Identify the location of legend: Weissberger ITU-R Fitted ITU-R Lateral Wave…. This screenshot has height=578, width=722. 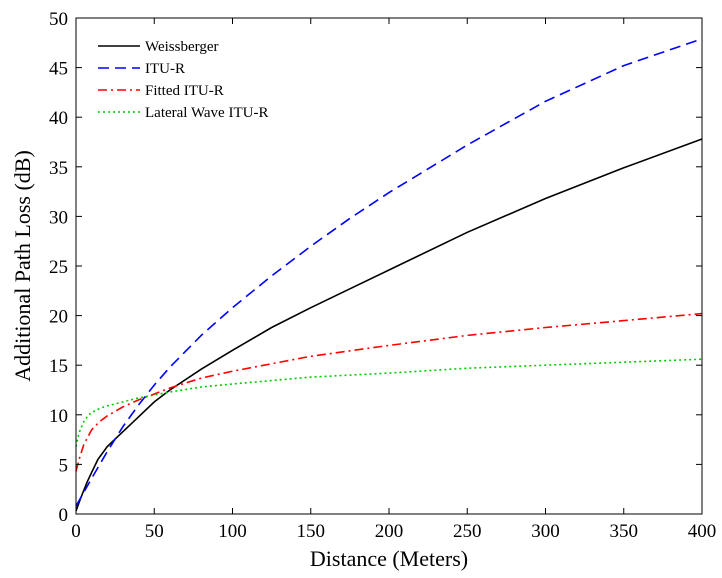
(183, 80).